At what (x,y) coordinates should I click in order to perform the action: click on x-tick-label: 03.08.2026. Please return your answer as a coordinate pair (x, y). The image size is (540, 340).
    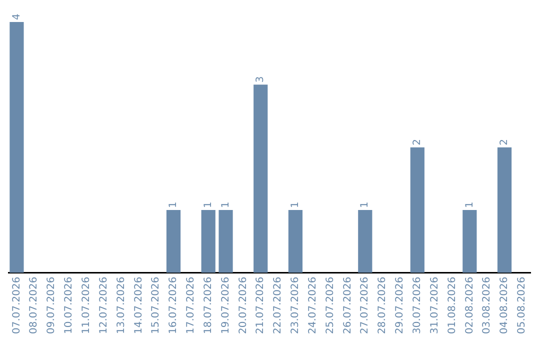
    Looking at the image, I should click on (487, 305).